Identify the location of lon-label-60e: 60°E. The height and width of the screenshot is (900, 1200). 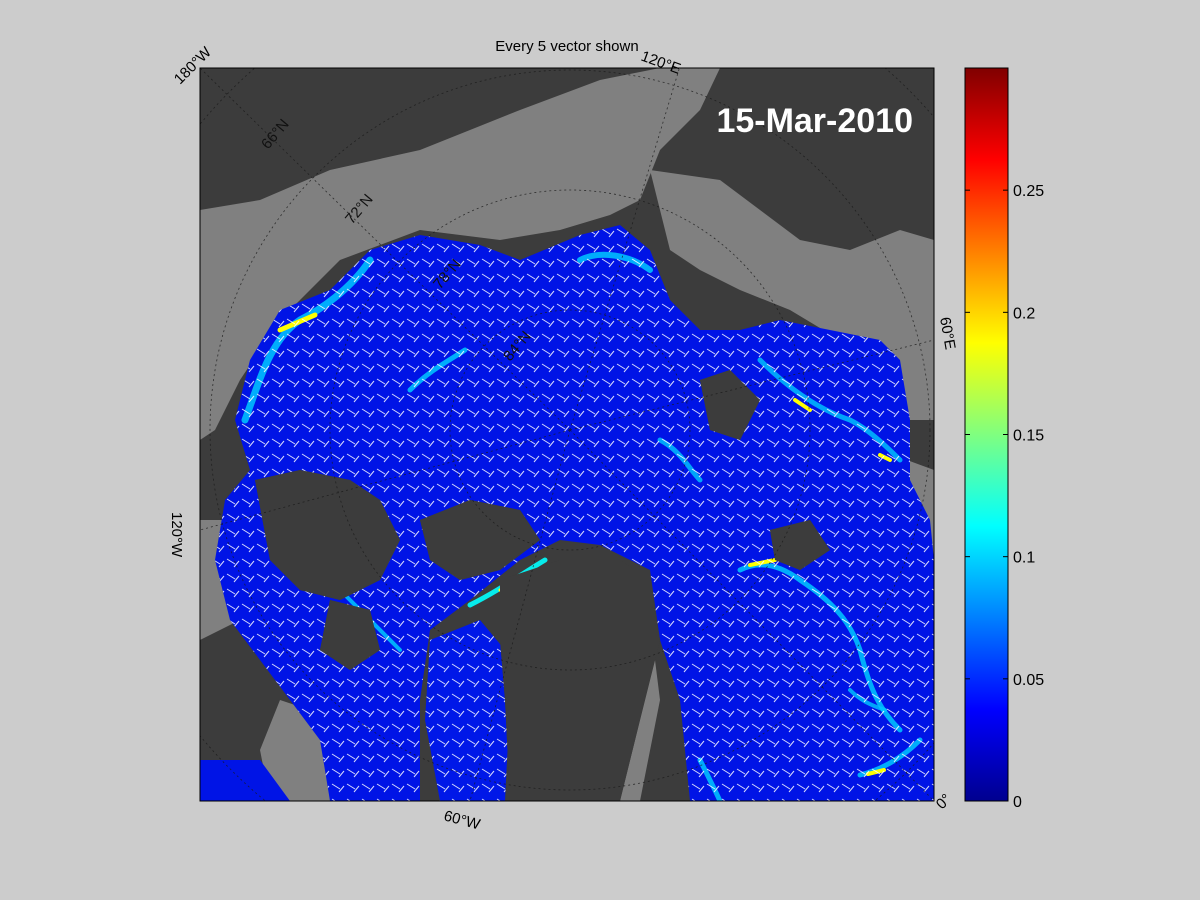
(947, 333).